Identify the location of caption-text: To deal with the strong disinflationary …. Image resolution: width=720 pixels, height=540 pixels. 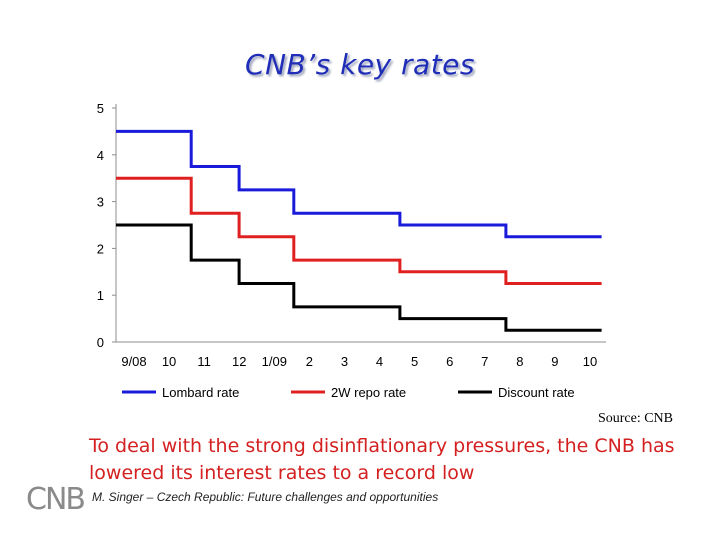
(382, 459).